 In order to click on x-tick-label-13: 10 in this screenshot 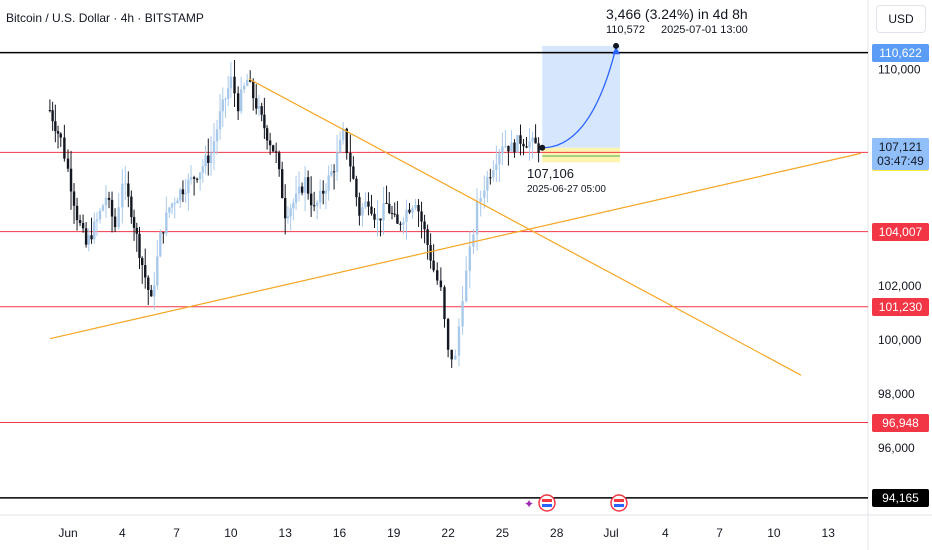, I will do `click(774, 533)`.